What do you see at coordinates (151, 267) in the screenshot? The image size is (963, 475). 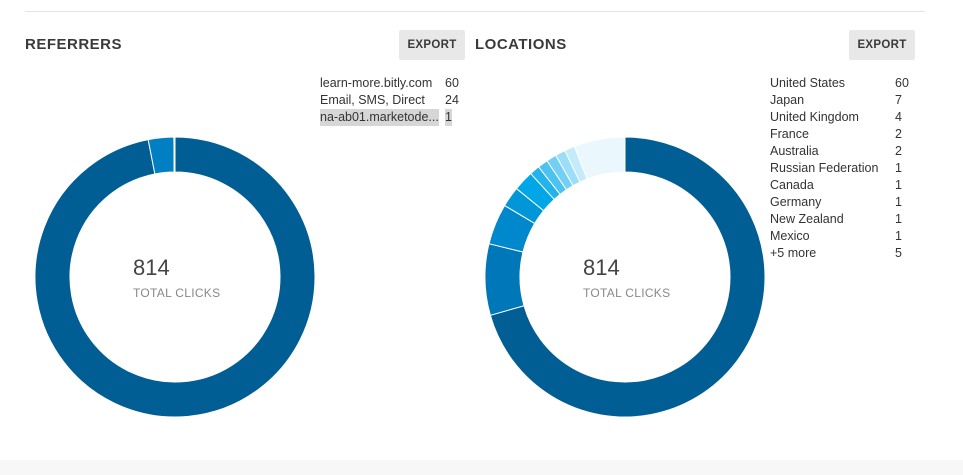 I see `referrers-total-clicks: 814` at bounding box center [151, 267].